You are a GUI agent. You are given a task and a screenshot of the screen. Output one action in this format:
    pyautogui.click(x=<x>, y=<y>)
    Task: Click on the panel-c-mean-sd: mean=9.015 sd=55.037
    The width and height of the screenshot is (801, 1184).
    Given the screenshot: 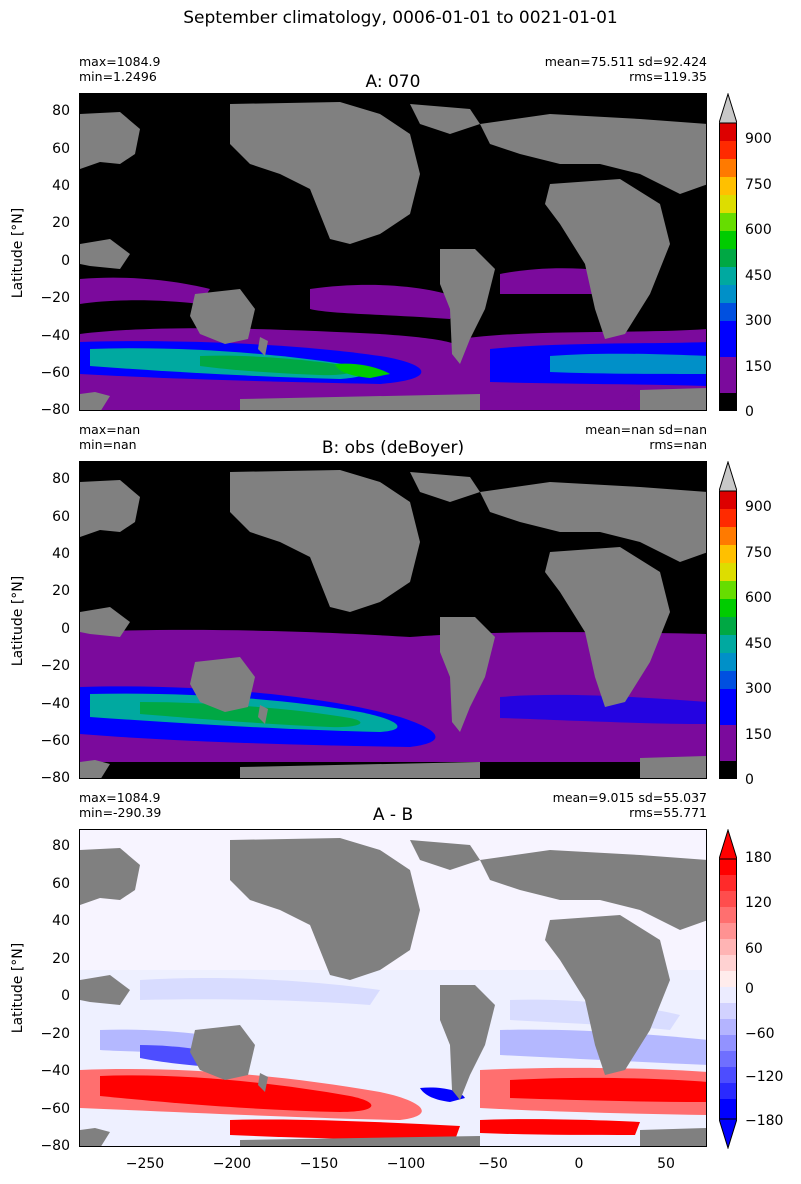 What is the action you would take?
    pyautogui.click(x=629, y=797)
    